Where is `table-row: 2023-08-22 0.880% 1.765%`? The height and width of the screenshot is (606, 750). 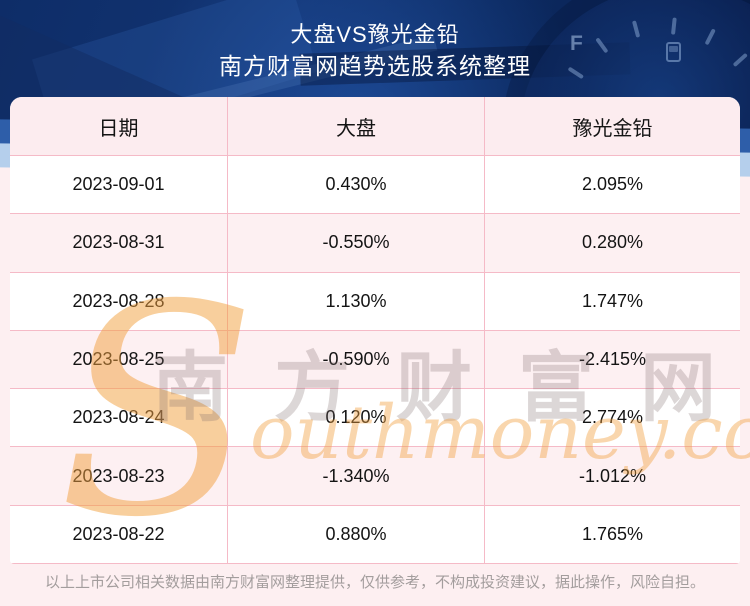 table-row: 2023-08-22 0.880% 1.765% is located at coordinates (375, 533).